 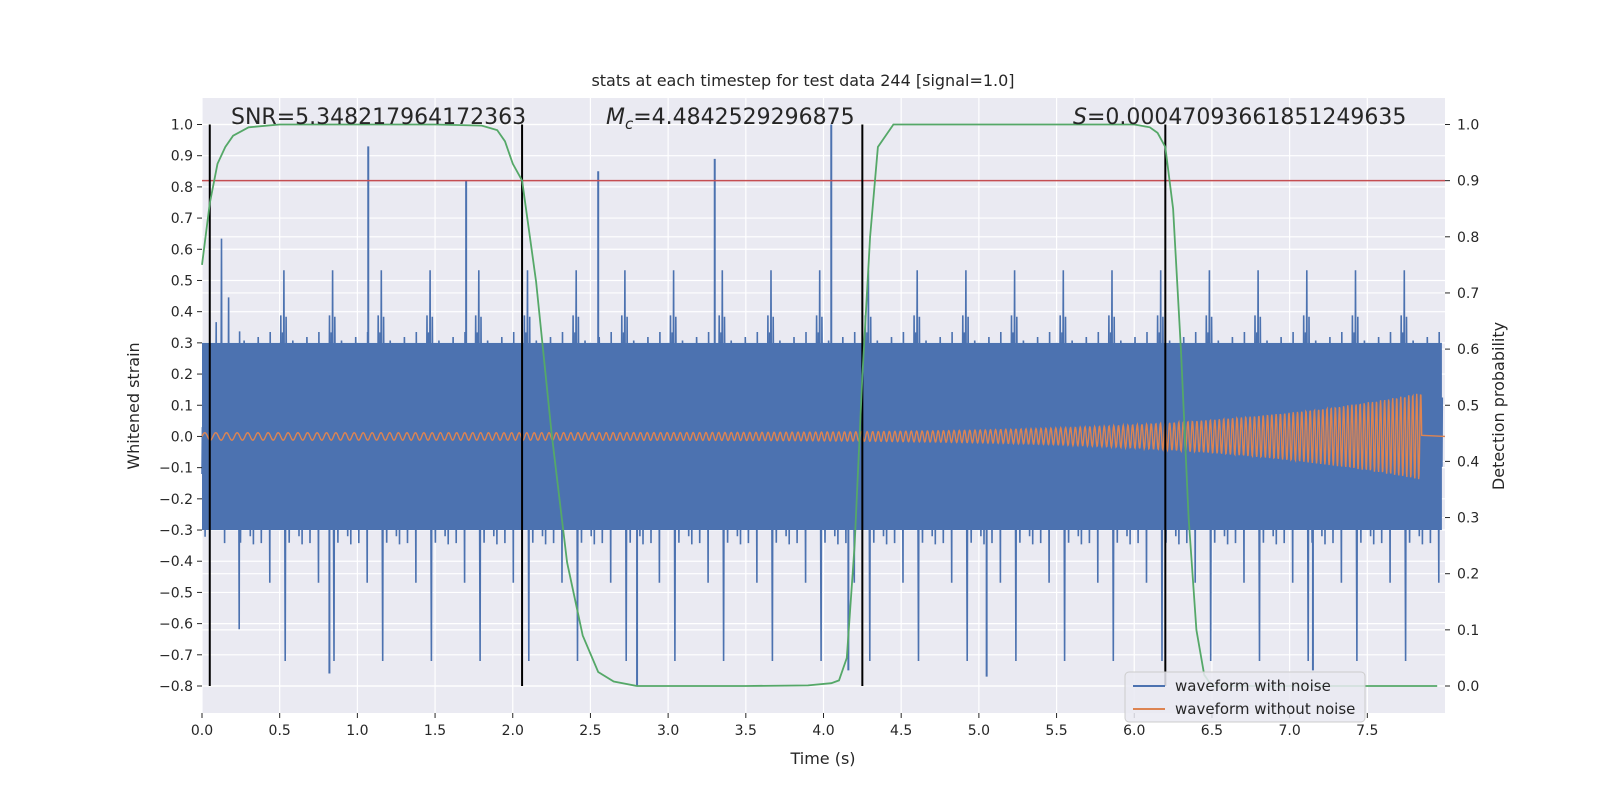 I want to click on y-tick-label: 0.8, so click(x=182, y=188).